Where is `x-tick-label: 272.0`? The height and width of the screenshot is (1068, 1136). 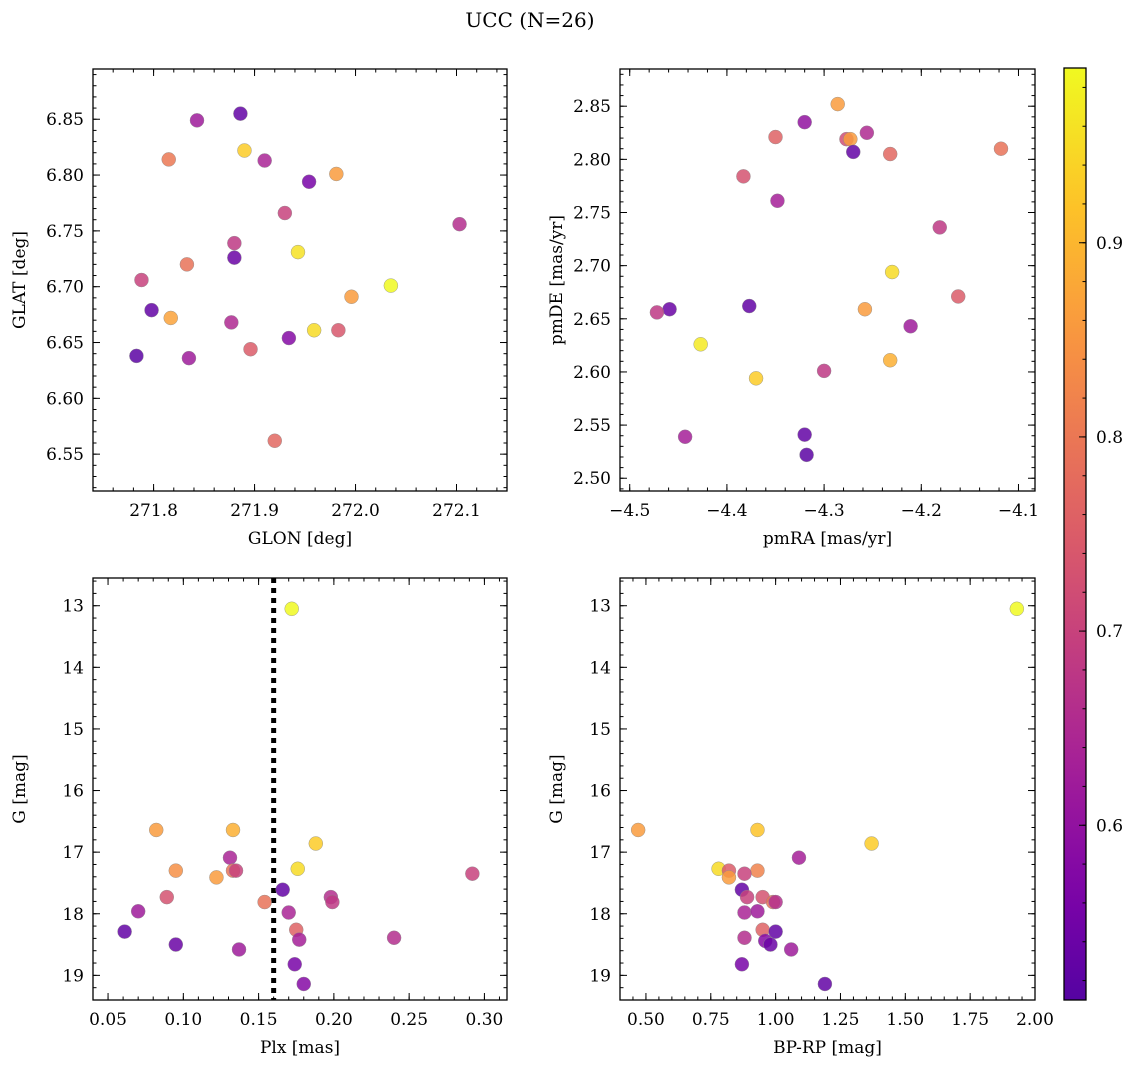 x-tick-label: 272.0 is located at coordinates (355, 511).